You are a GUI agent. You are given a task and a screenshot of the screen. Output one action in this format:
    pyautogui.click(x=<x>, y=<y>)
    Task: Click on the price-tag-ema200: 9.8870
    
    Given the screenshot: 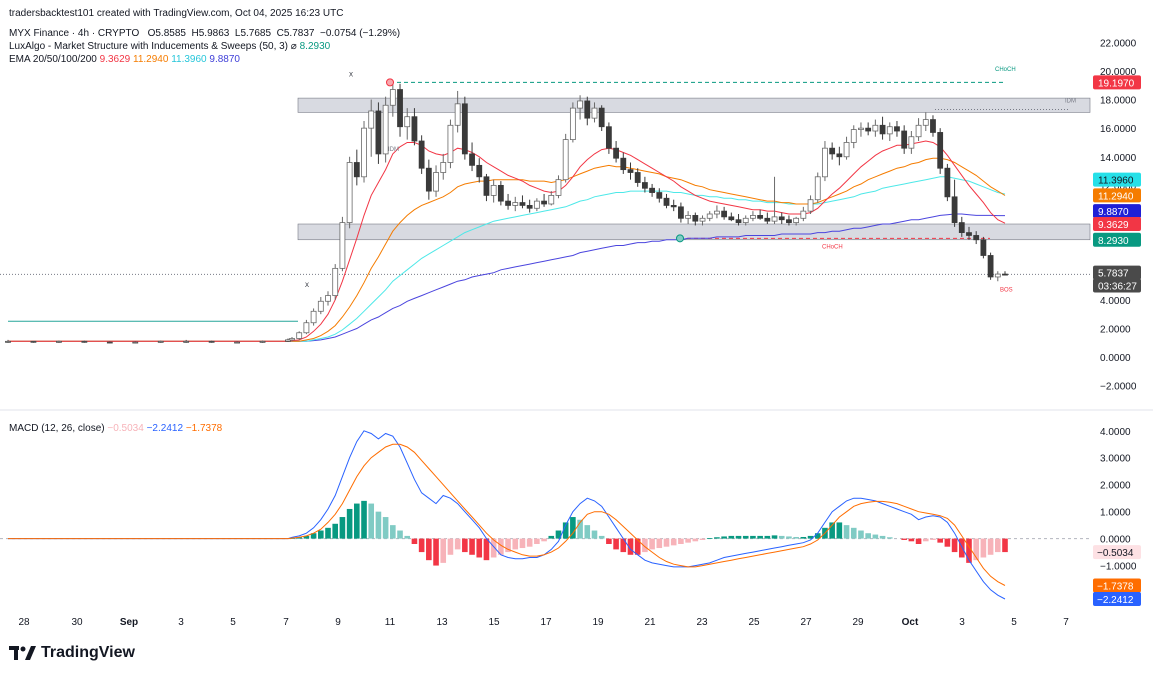 What is the action you would take?
    pyautogui.click(x=1113, y=212)
    